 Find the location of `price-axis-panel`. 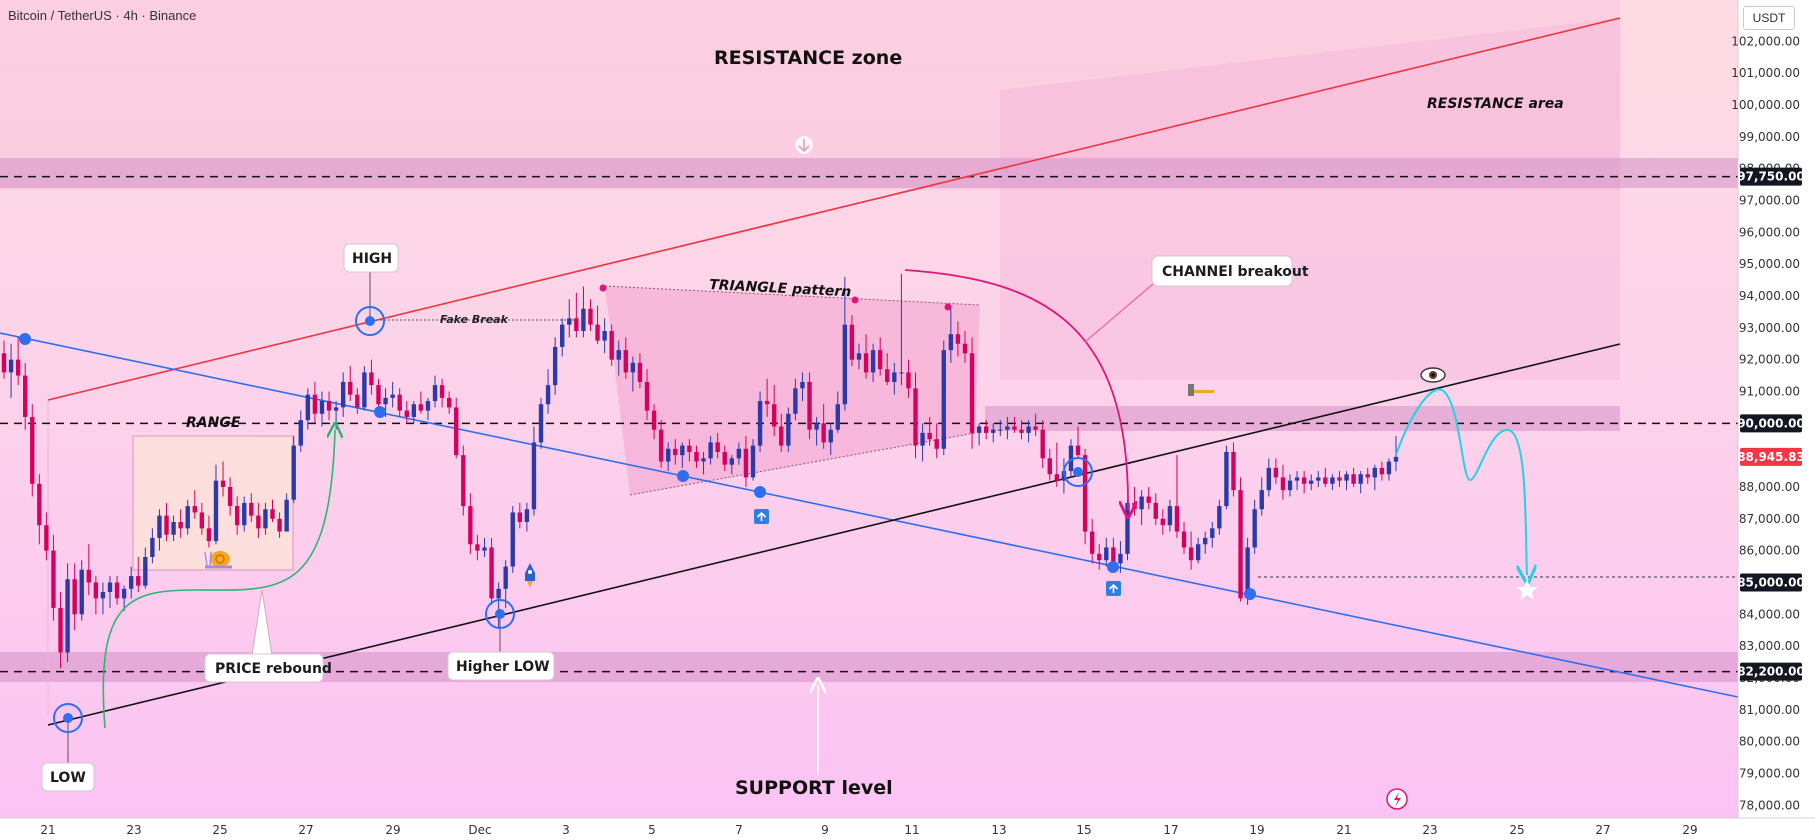

price-axis-panel is located at coordinates (1776, 409).